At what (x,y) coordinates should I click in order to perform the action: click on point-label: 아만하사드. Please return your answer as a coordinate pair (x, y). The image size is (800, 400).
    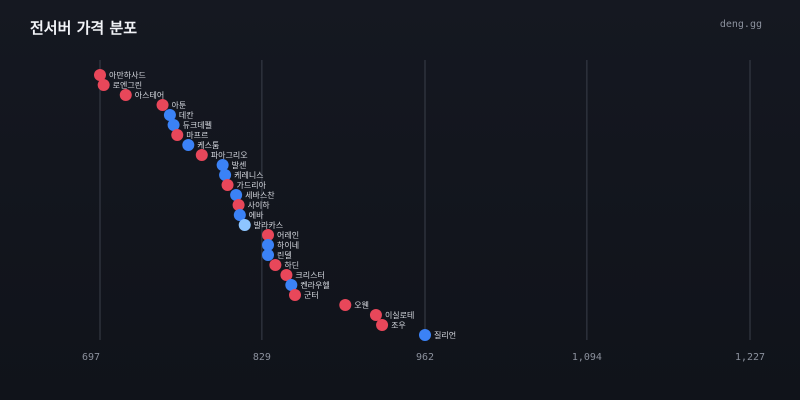
    Looking at the image, I should click on (127, 75).